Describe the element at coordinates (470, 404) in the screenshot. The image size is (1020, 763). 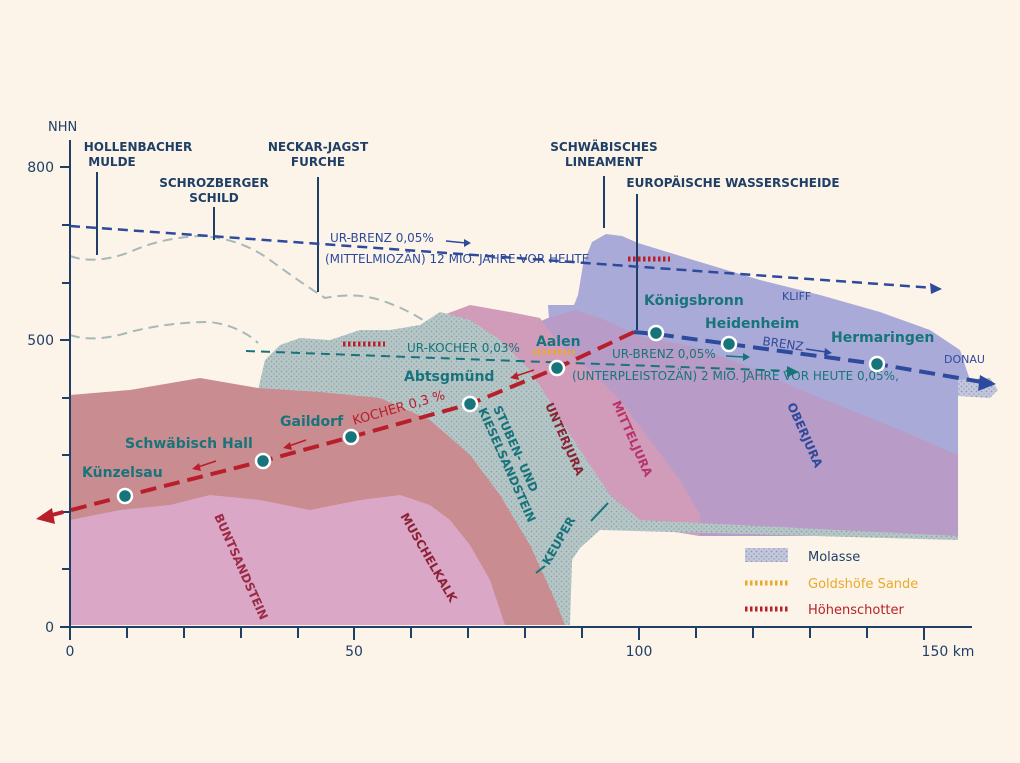
I see `marker-abtsgmuend` at that location.